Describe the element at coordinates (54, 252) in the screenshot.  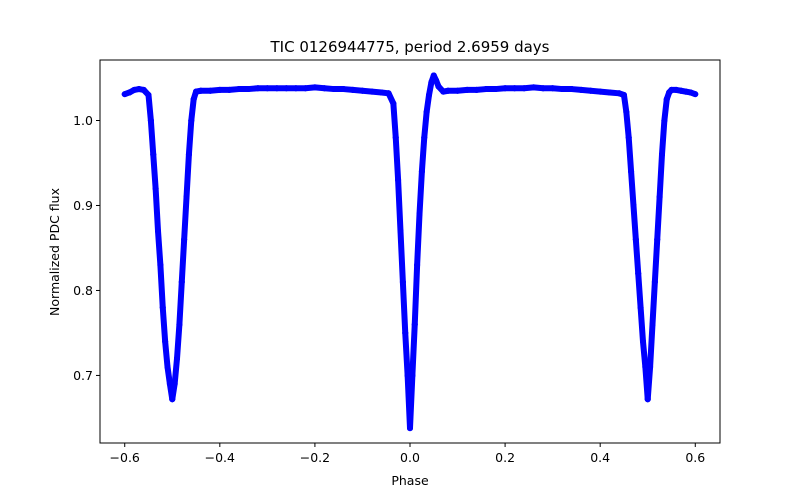
I see `y-axis-label: Normalized PDC flux` at that location.